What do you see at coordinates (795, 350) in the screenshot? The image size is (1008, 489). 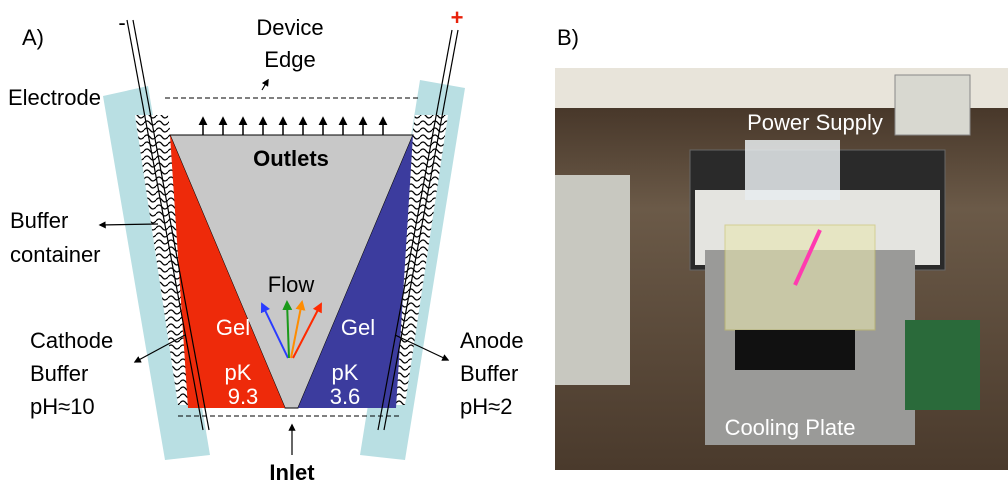 I see `device-base` at bounding box center [795, 350].